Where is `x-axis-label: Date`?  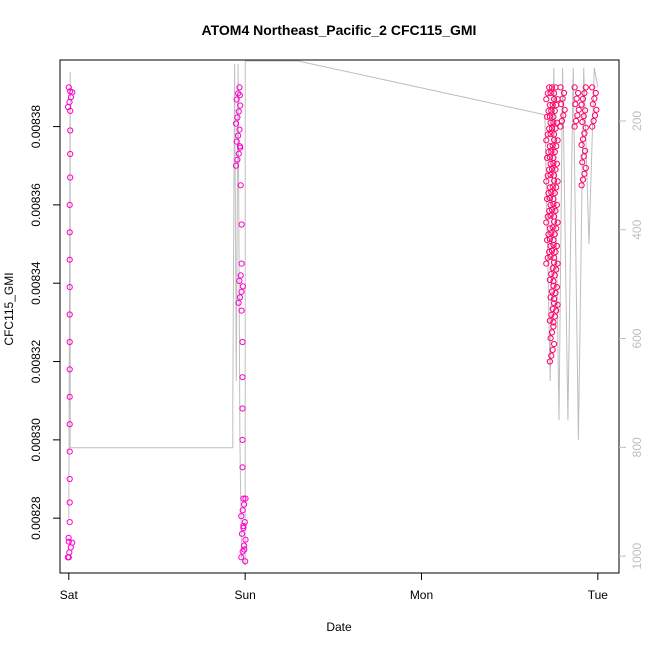
x-axis-label: Date is located at coordinates (339, 627).